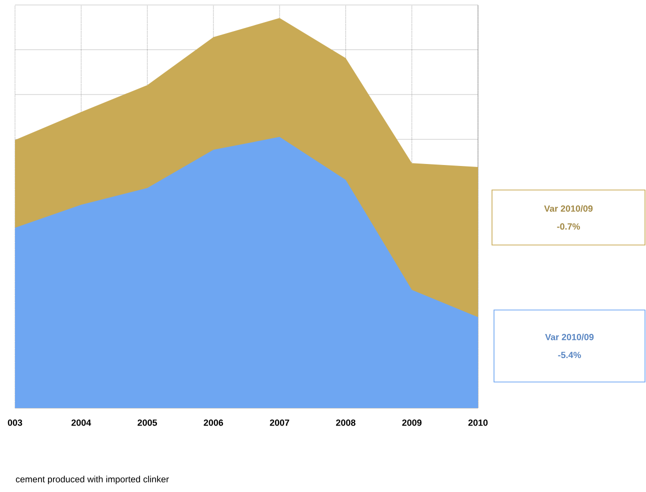 The width and height of the screenshot is (646, 492). What do you see at coordinates (569, 355) in the screenshot?
I see `text: -5.4%` at bounding box center [569, 355].